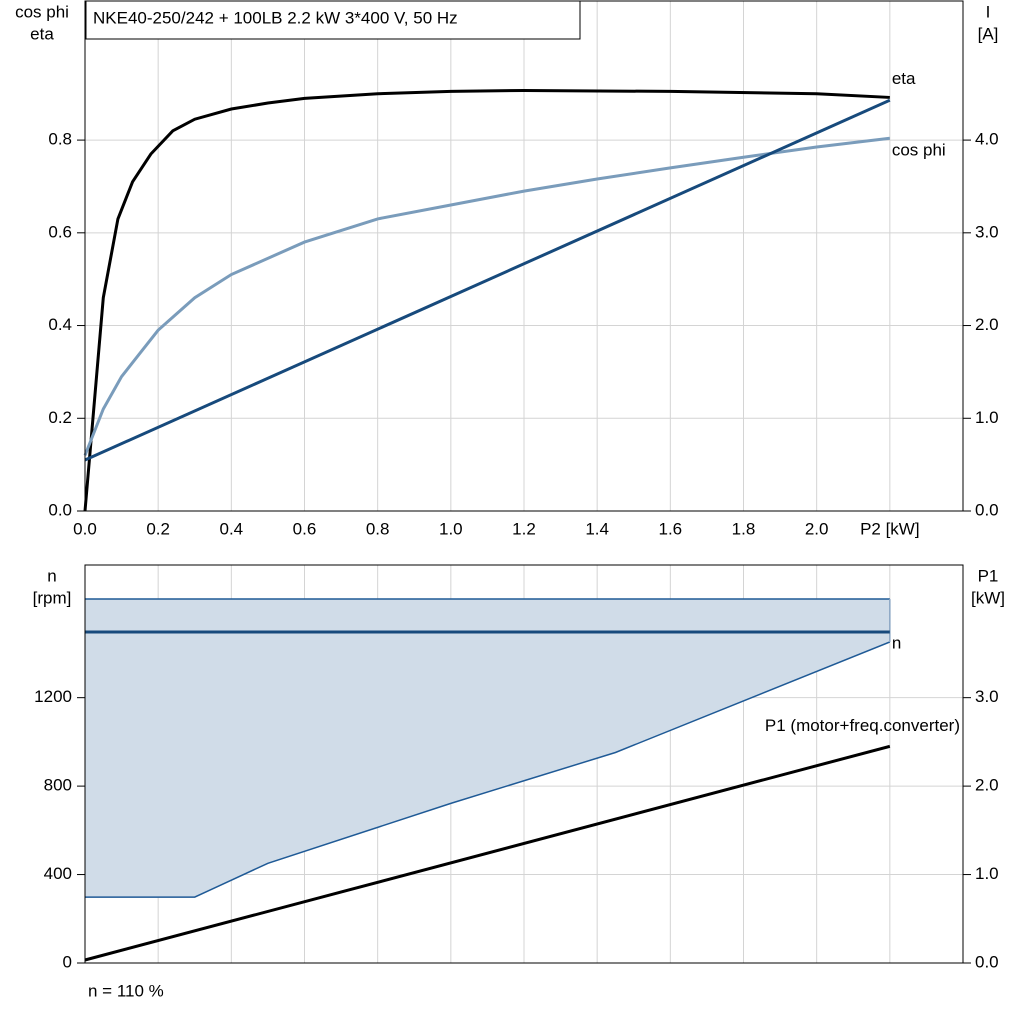 The image size is (1024, 1024). I want to click on x-tick-label: 0.0, so click(85, 528).